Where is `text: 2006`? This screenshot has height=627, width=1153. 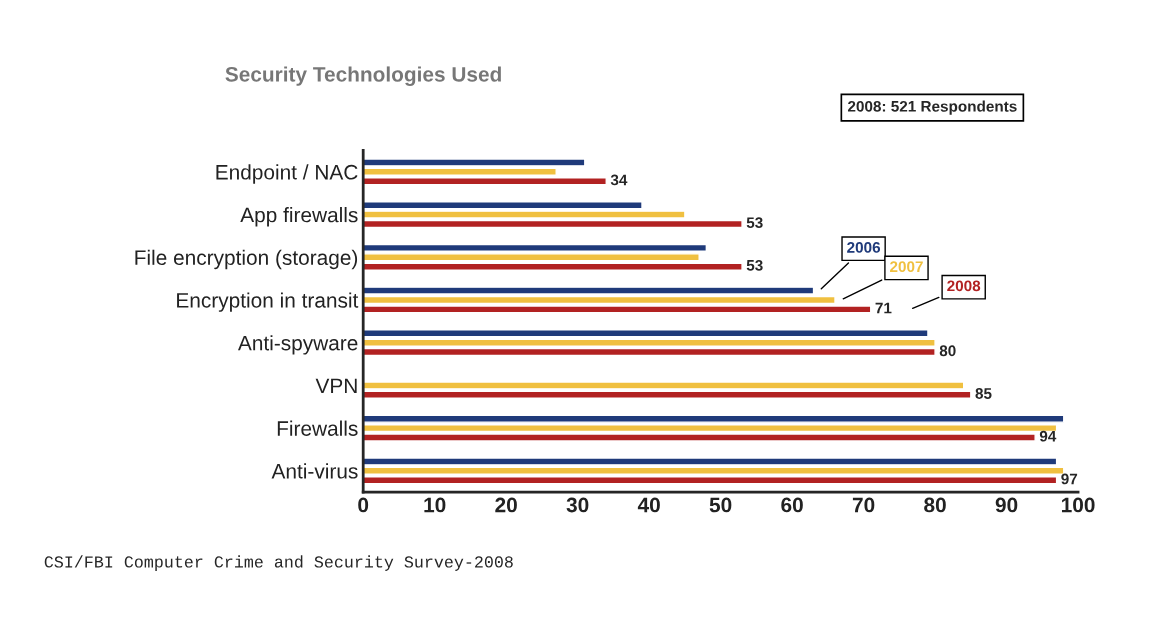
text: 2006 is located at coordinates (864, 247).